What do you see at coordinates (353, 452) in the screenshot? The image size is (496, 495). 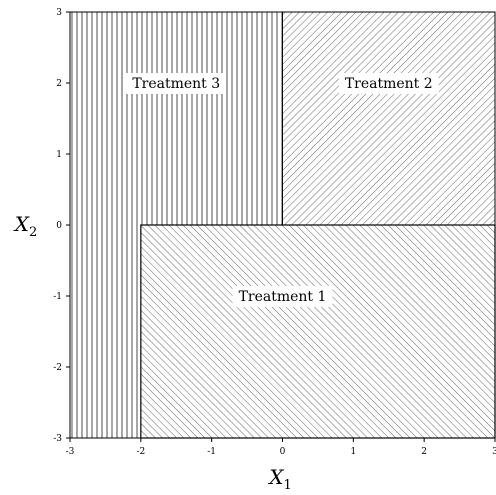 I see `x-tick-label: 1` at bounding box center [353, 452].